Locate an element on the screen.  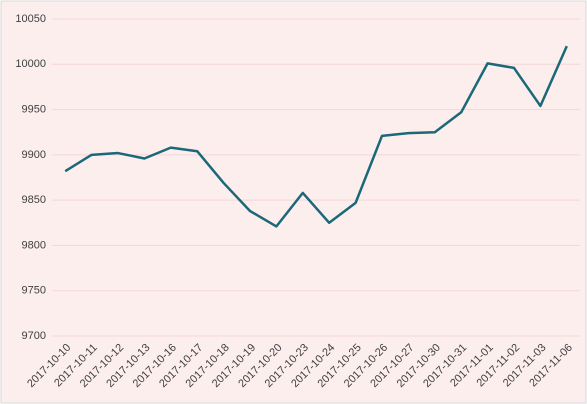
y-tick-label: 9950 is located at coordinates (34, 109).